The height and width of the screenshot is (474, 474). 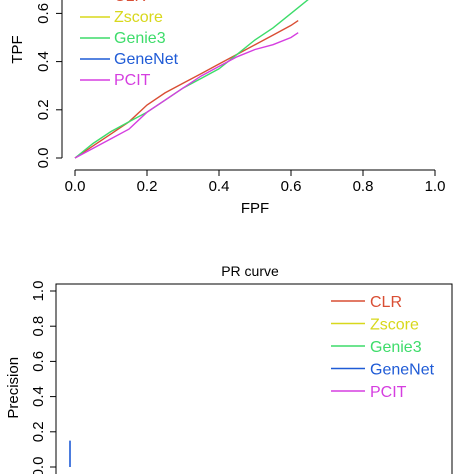 I want to click on roc-y-tick-label: 0.6, so click(x=43, y=13).